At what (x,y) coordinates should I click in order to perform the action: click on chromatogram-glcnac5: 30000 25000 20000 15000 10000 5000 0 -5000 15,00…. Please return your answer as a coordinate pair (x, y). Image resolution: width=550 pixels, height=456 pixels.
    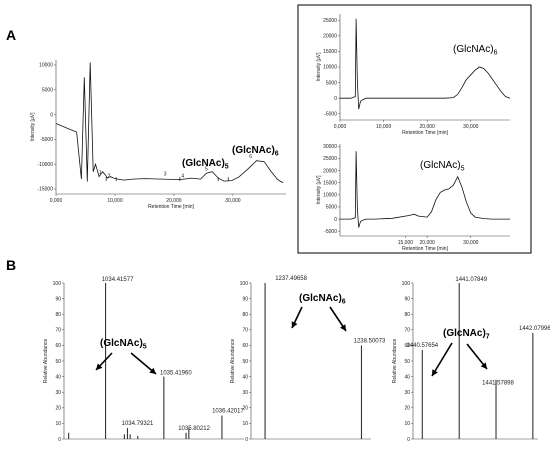
    Looking at the image, I should click on (413, 198).